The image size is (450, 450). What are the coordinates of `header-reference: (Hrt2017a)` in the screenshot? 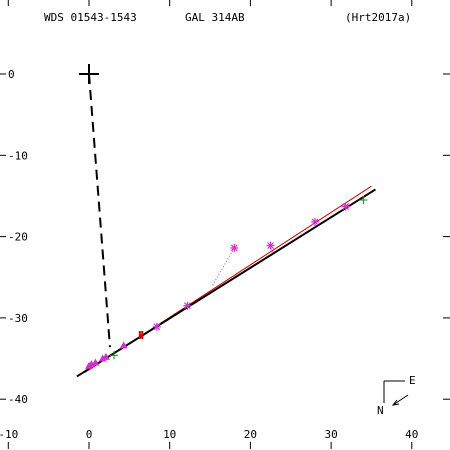 It's located at (378, 17).